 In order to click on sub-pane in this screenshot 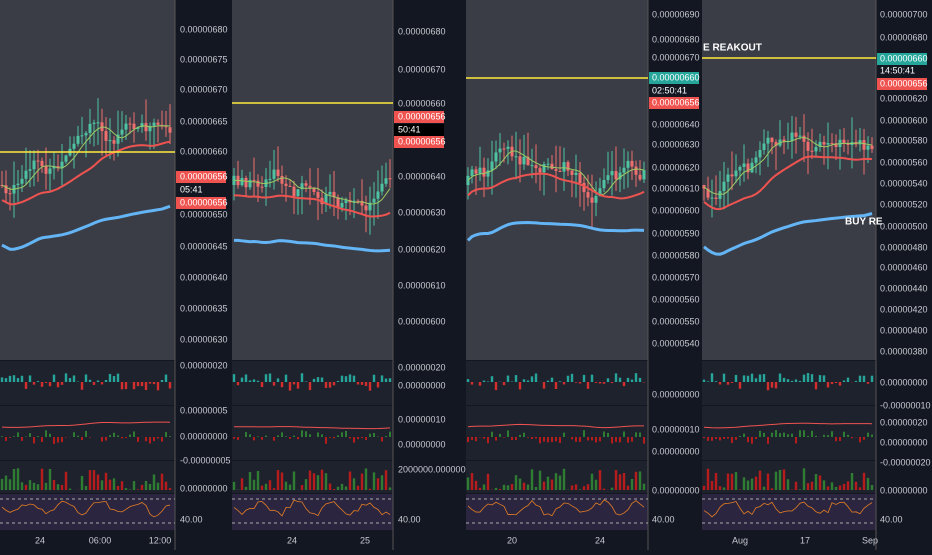, I will do `click(557, 433)`.